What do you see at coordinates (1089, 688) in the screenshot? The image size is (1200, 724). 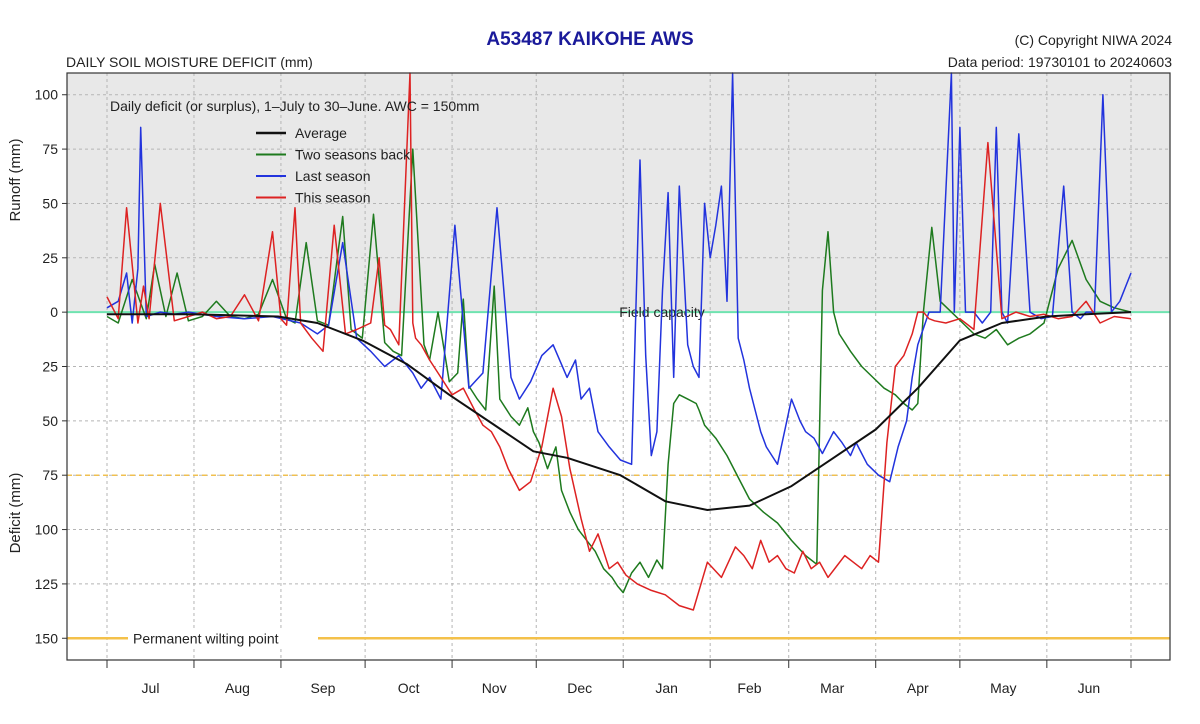 I see `x-tick-label: Jun` at bounding box center [1089, 688].